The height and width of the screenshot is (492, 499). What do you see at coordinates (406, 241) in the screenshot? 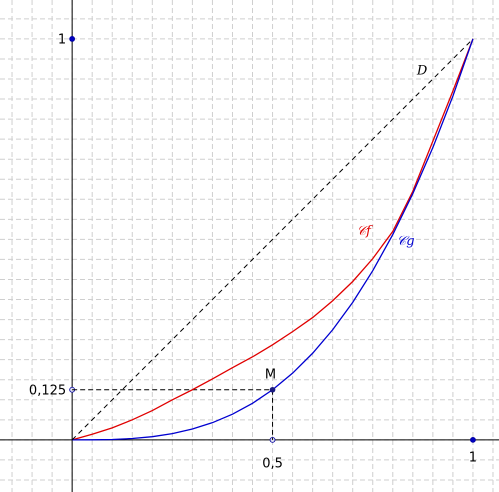
I see `series-label: 𝒞g` at bounding box center [406, 241].